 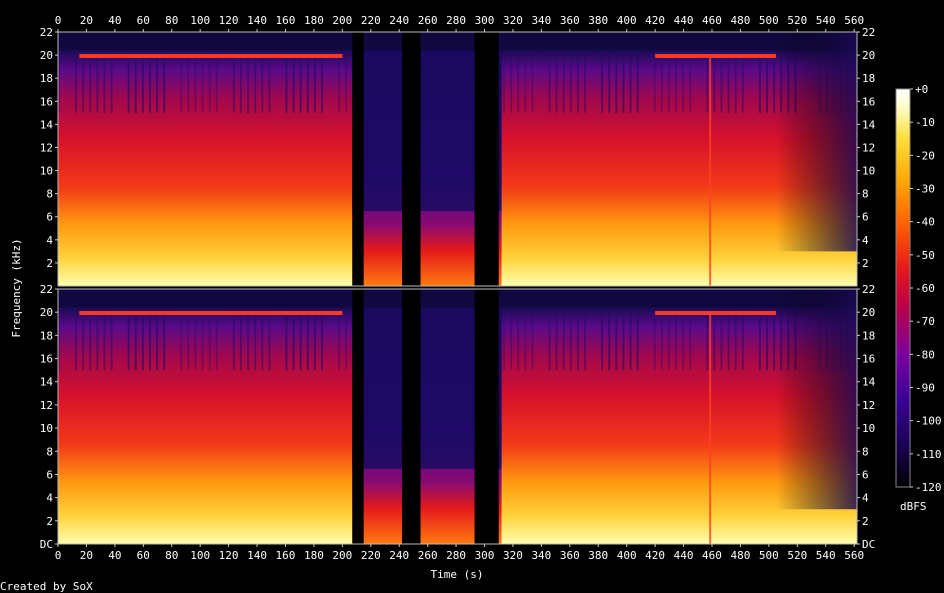 I want to click on colorbar-label: dBFS, so click(x=913, y=506).